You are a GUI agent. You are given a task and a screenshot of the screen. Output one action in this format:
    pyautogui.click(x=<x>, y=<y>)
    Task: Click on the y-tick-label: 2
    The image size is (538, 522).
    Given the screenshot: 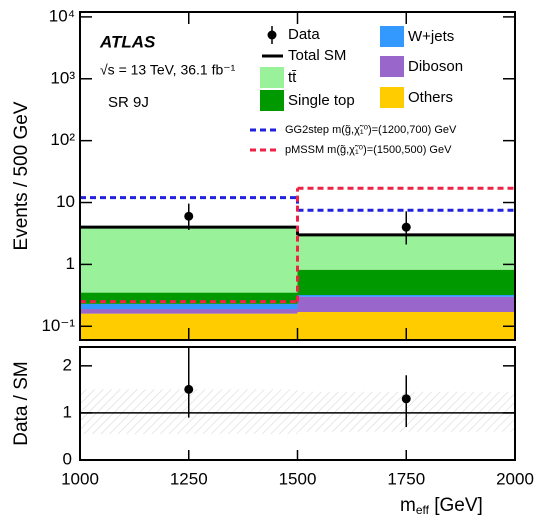 What is the action you would take?
    pyautogui.click(x=67, y=364)
    